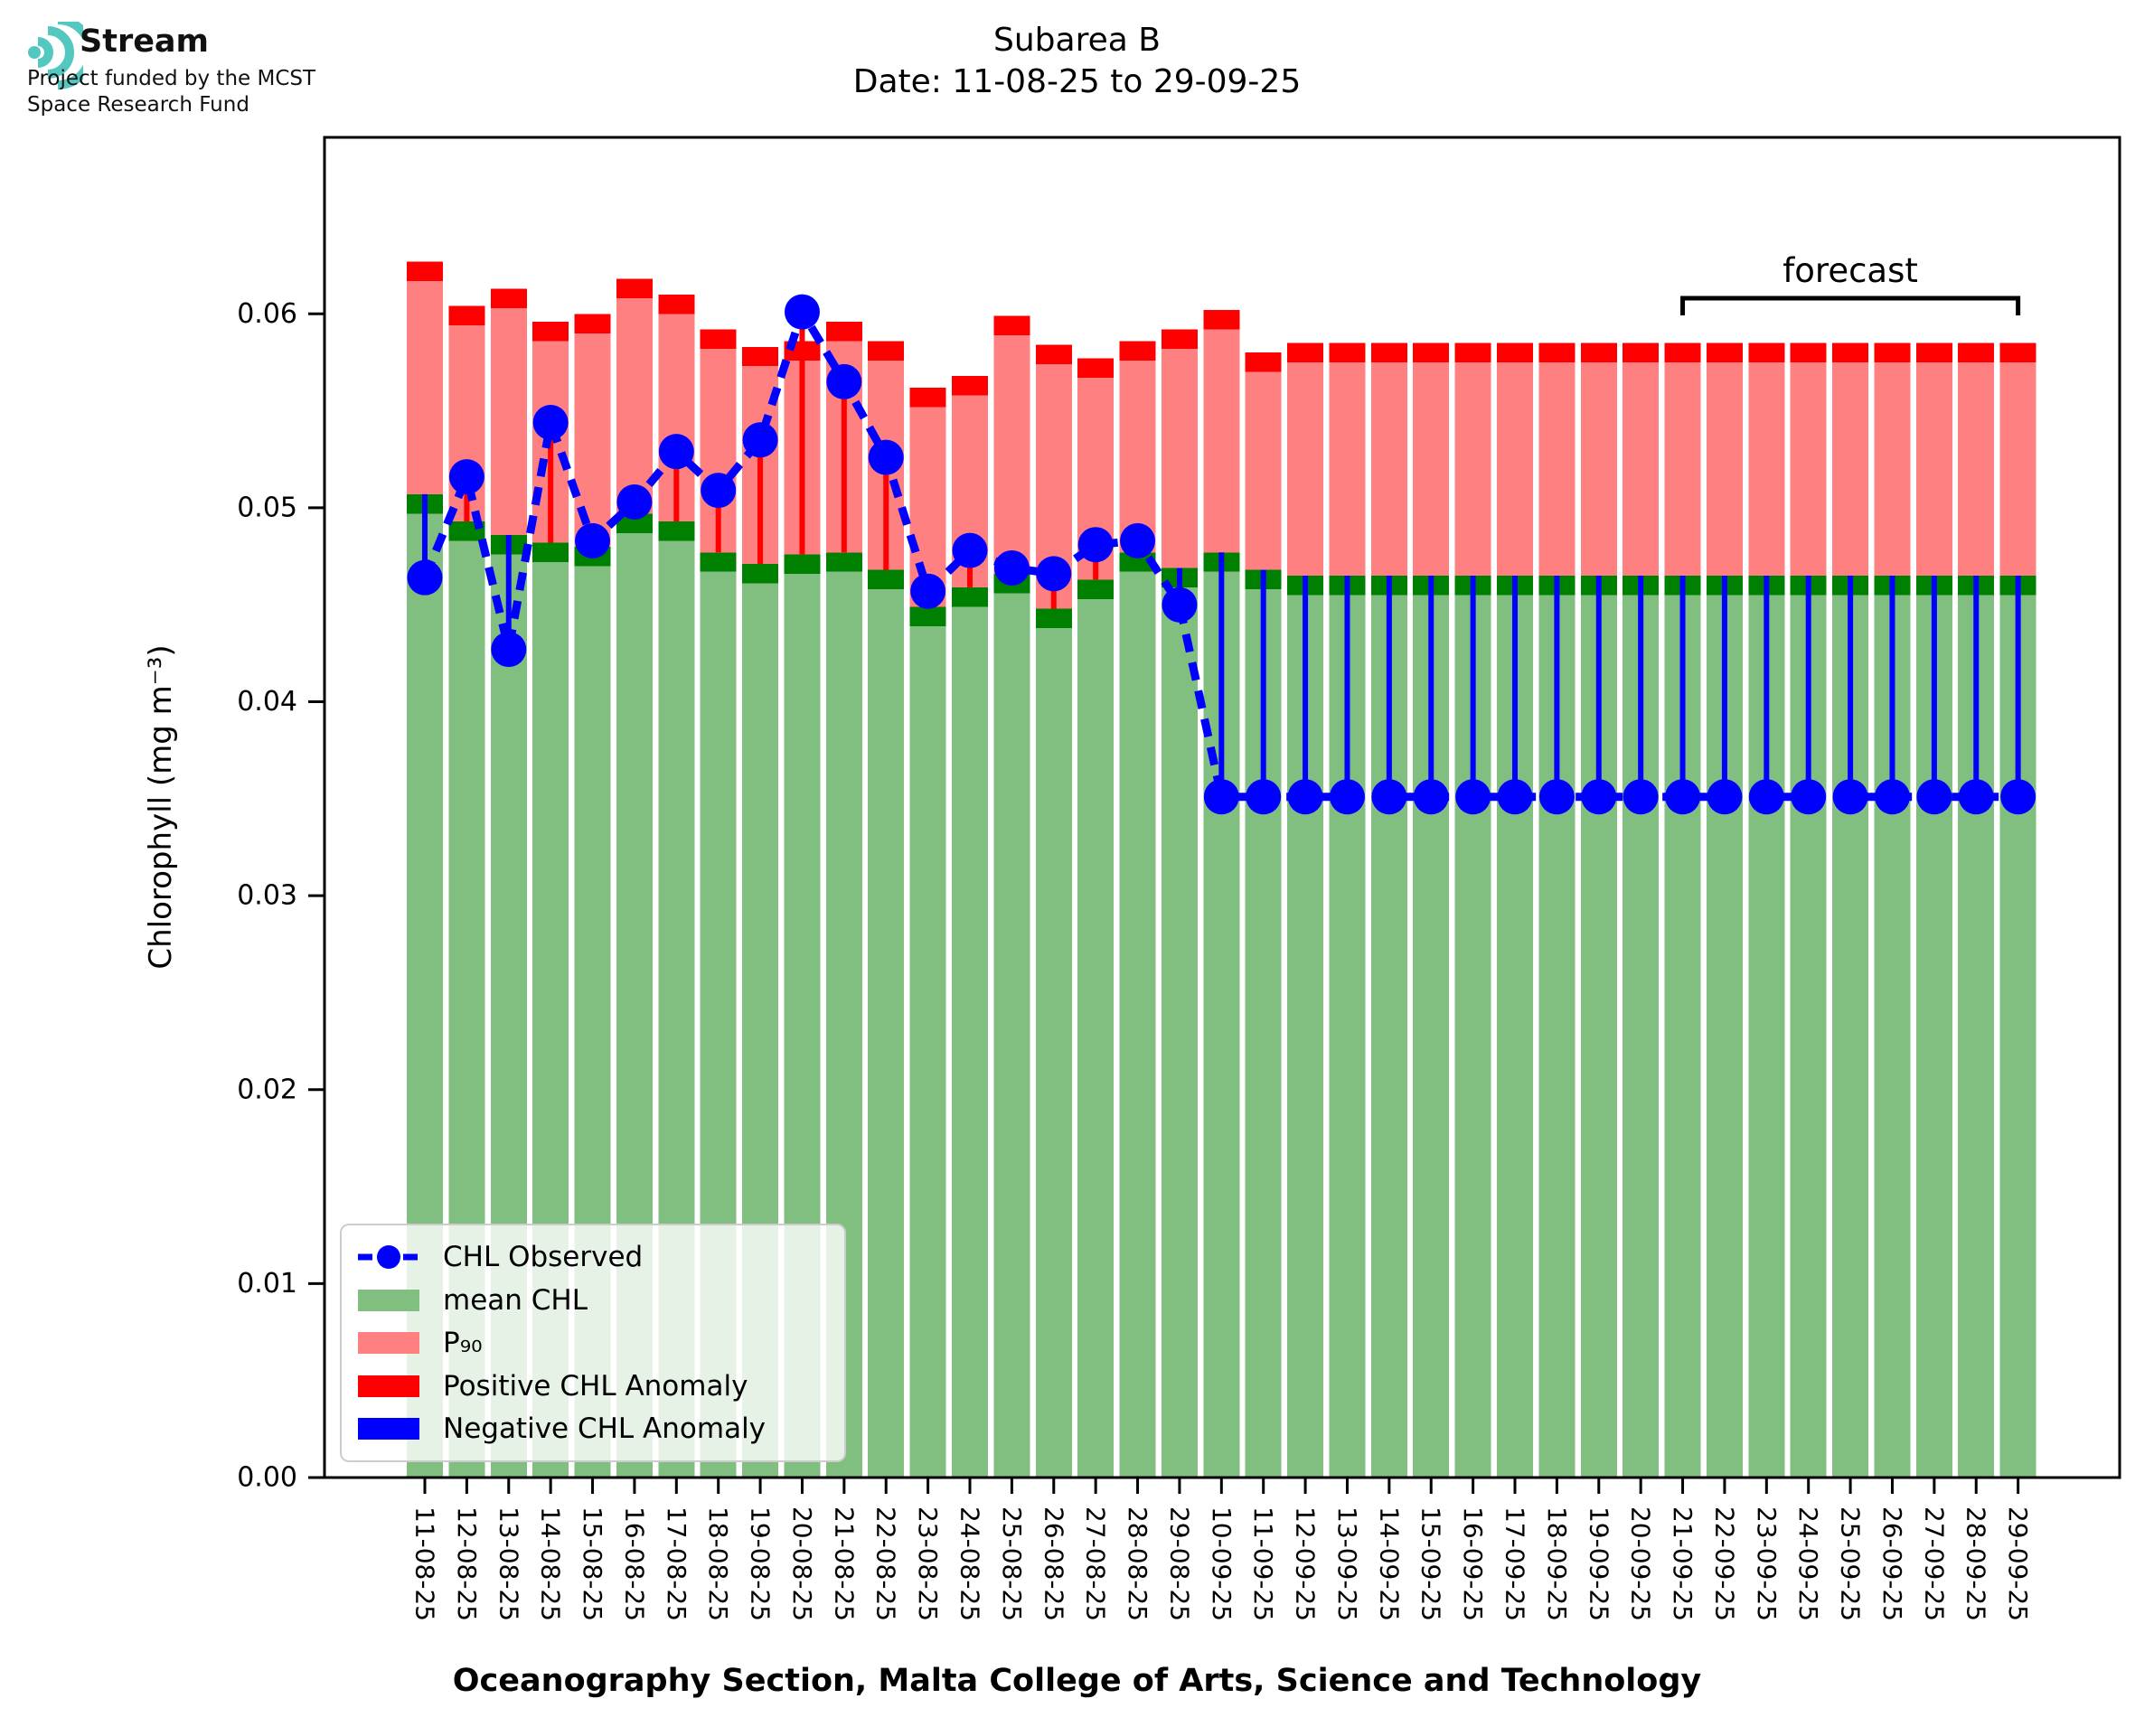 The image size is (2154, 1736). Describe the element at coordinates (1096, 1564) in the screenshot. I see `x-tick-label: 27-08-25` at that location.